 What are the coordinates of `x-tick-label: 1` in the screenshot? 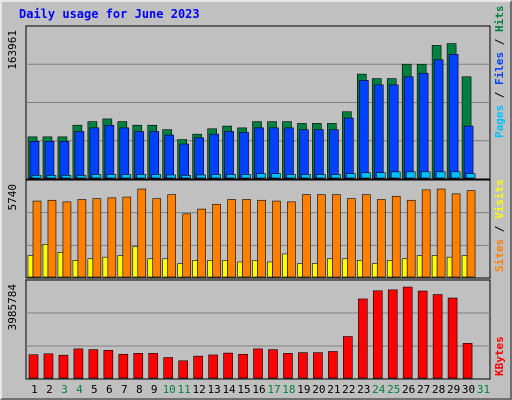 It's located at (34, 389).